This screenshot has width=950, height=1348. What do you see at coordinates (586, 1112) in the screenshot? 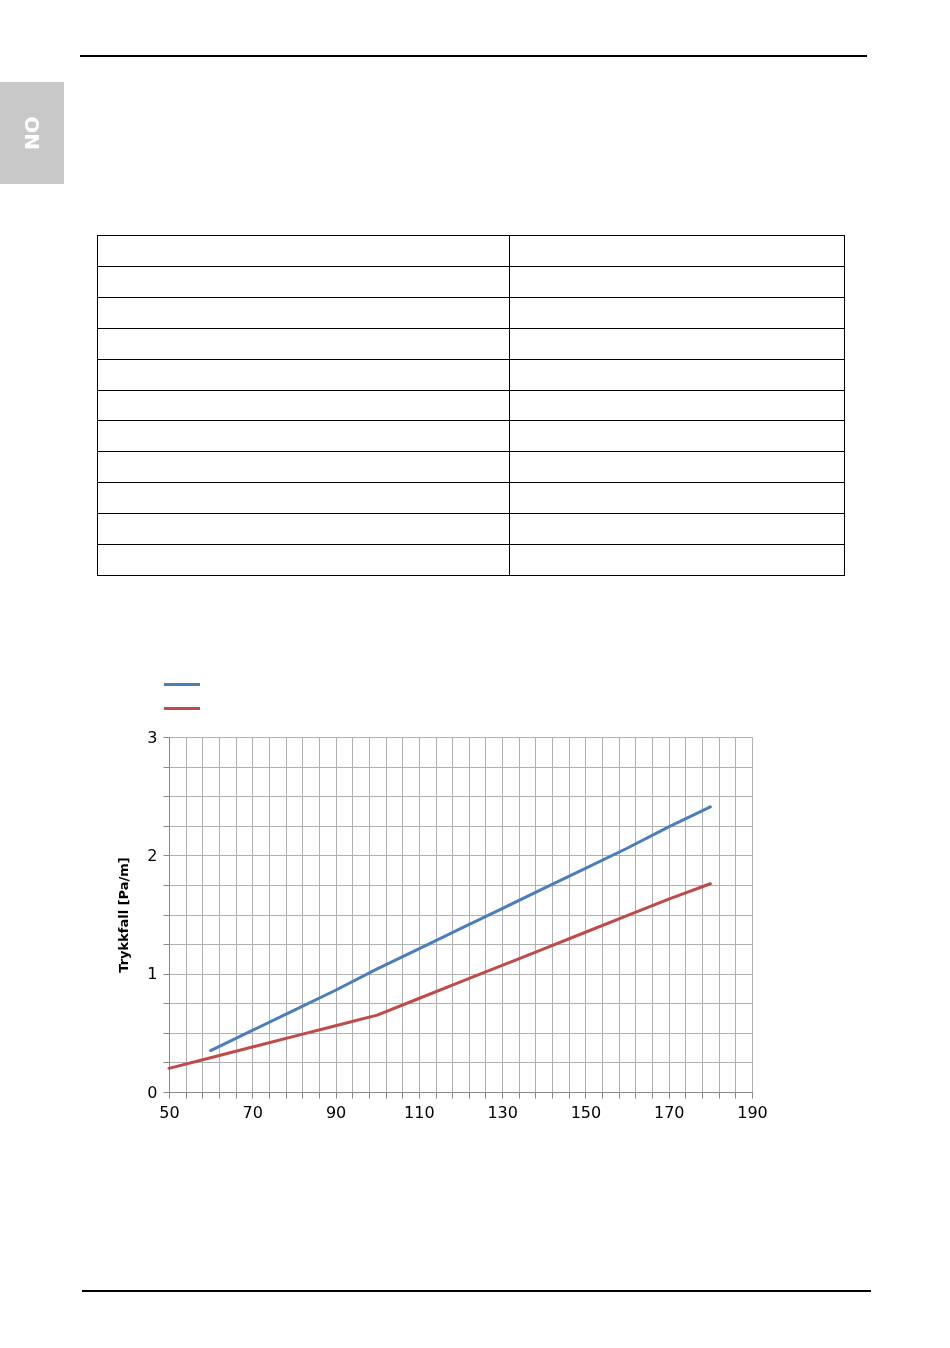
I see `x-tick-label: 150` at bounding box center [586, 1112].